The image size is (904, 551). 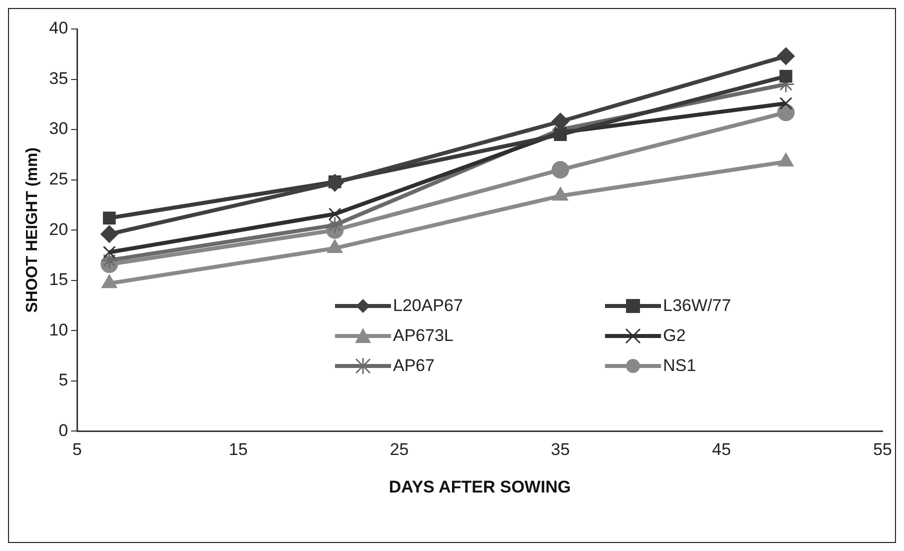 What do you see at coordinates (674, 336) in the screenshot?
I see `legend-label: G2` at bounding box center [674, 336].